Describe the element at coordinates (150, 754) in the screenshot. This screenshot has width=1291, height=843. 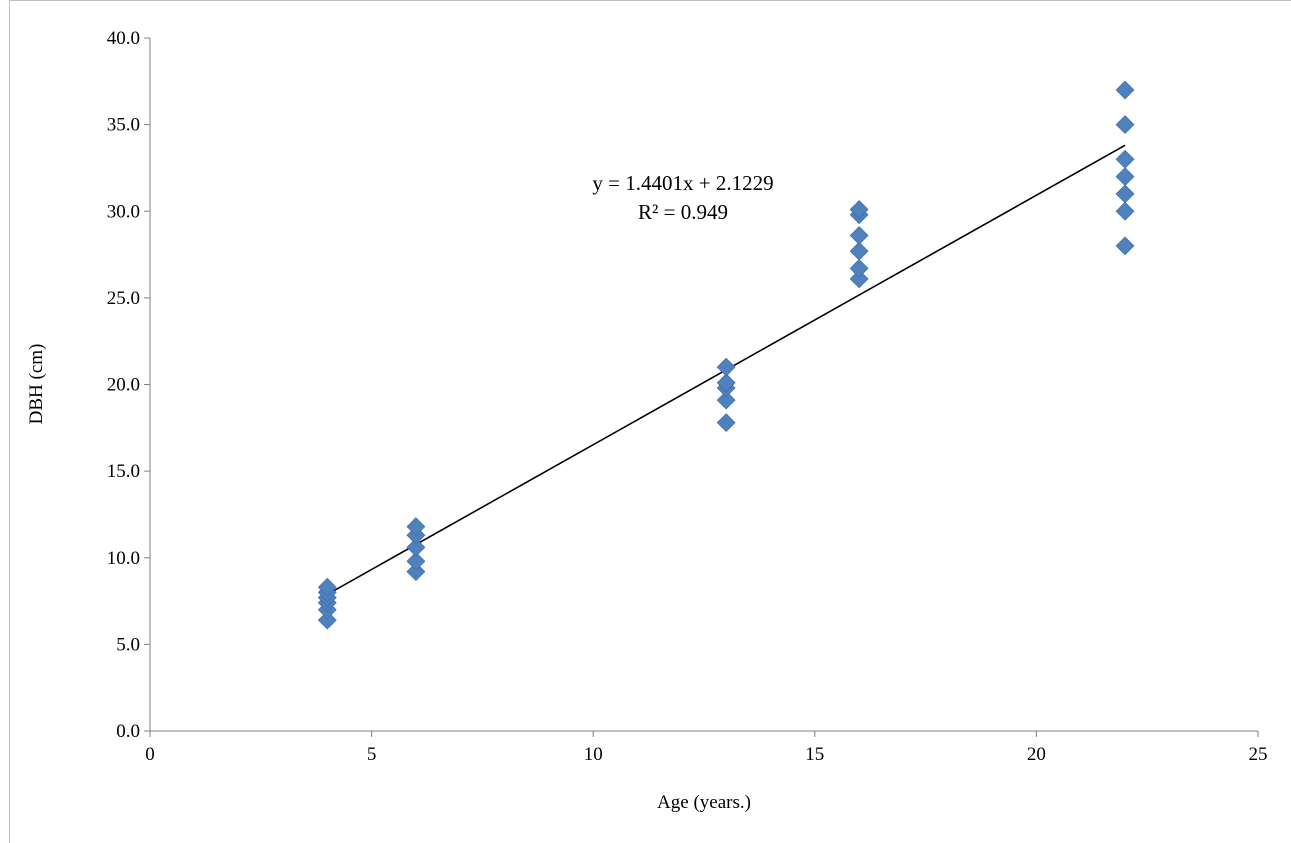
I see `x-tick-label: 0` at that location.